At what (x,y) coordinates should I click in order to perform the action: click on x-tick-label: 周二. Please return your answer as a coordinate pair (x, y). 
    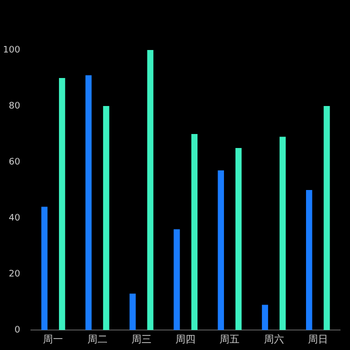
    Looking at the image, I should click on (97, 340).